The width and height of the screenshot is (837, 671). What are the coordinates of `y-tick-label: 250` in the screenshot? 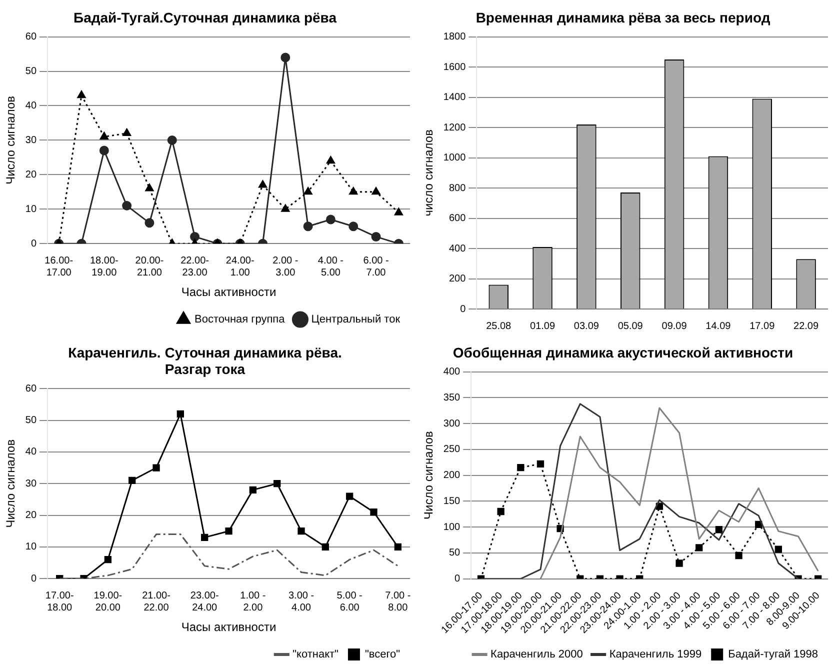 It's located at (452, 450).